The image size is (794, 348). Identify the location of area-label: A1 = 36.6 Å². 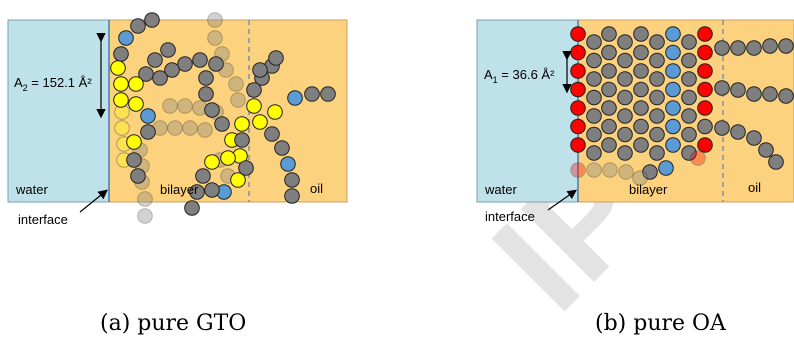
(519, 76).